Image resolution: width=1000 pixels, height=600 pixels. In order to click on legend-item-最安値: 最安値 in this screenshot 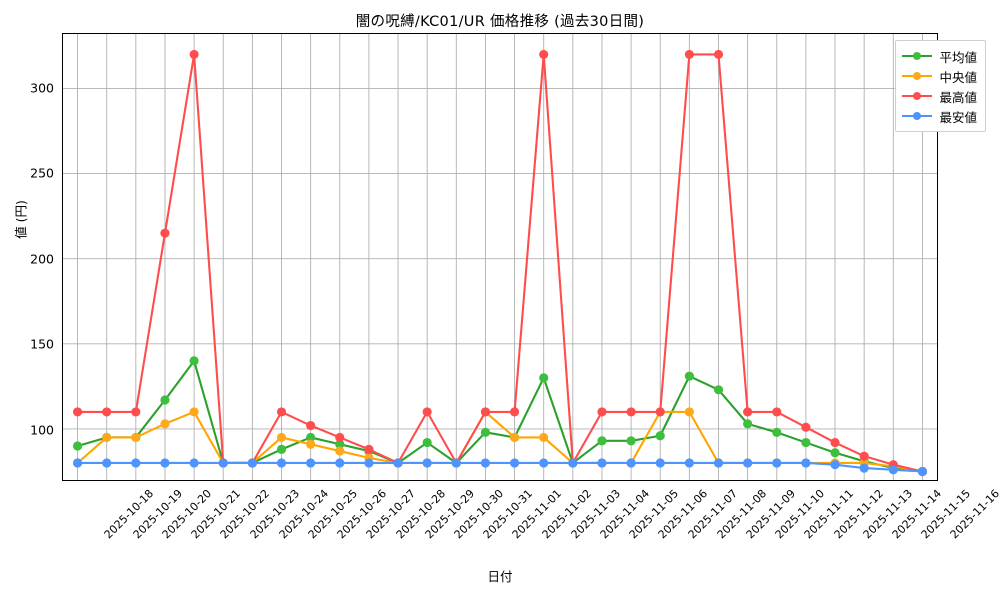, I will do `click(939, 116)`.